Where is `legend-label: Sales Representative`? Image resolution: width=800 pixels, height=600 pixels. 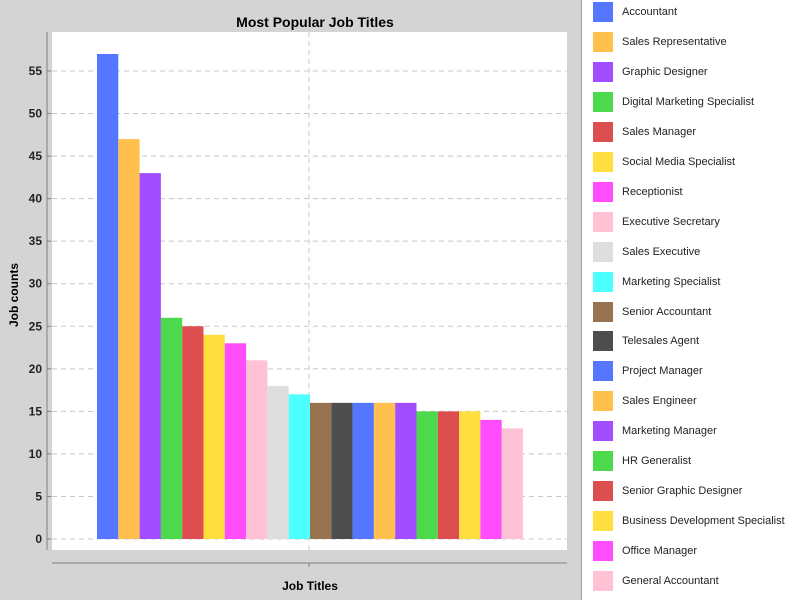 legend-label: Sales Representative is located at coordinates (674, 41).